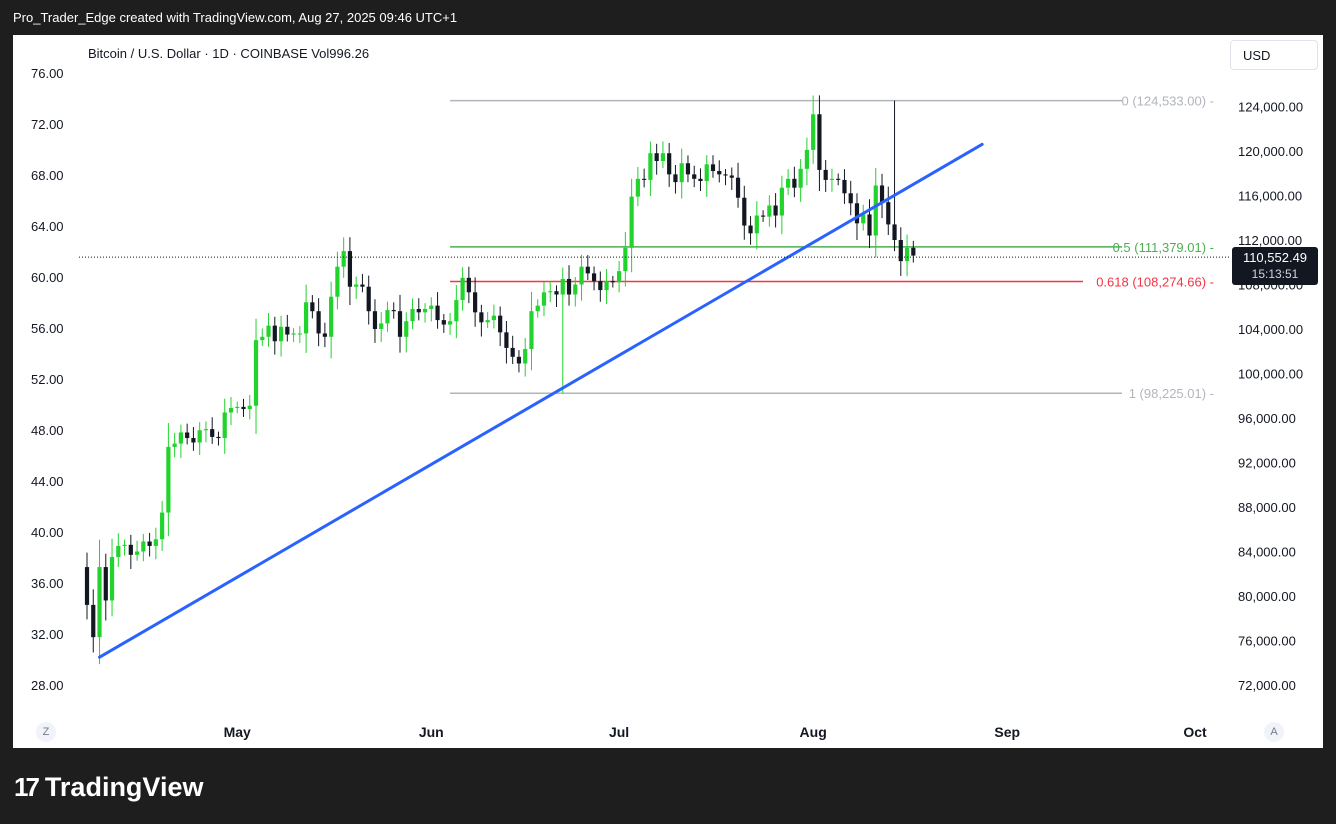  What do you see at coordinates (1274, 732) in the screenshot?
I see `auto-scale-button: A` at bounding box center [1274, 732].